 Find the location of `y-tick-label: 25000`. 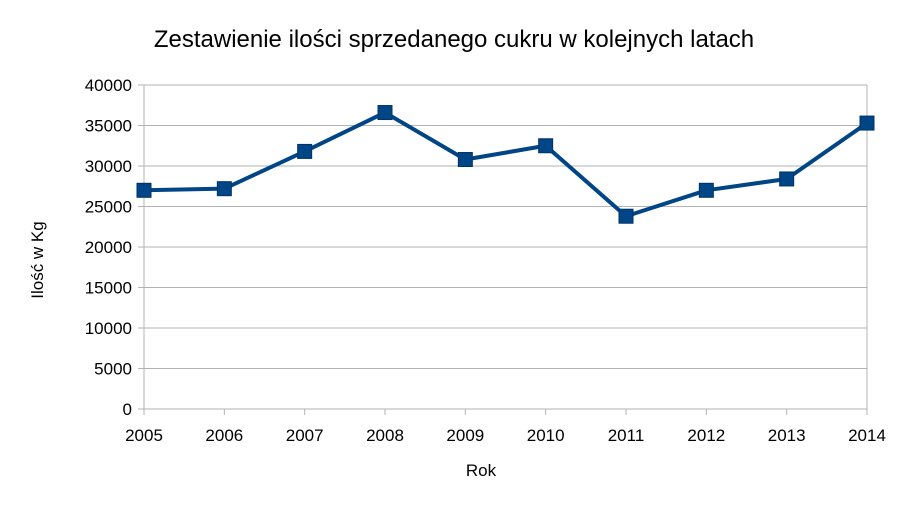

y-tick-label: 25000 is located at coordinates (108, 207).